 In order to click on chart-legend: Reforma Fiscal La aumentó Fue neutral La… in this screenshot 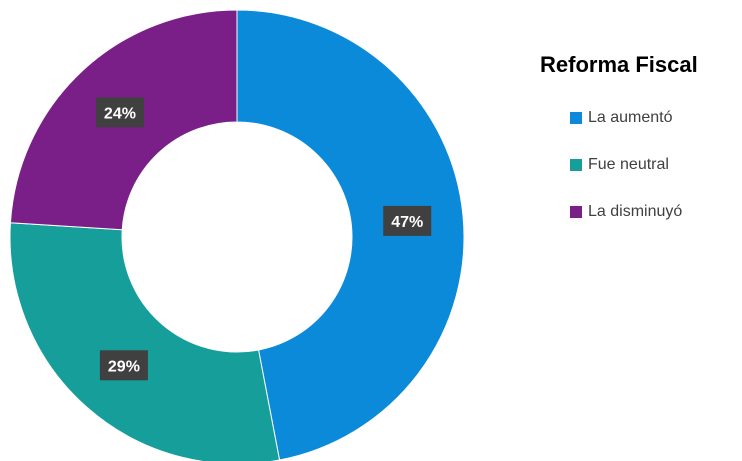, I will do `click(619, 150)`.